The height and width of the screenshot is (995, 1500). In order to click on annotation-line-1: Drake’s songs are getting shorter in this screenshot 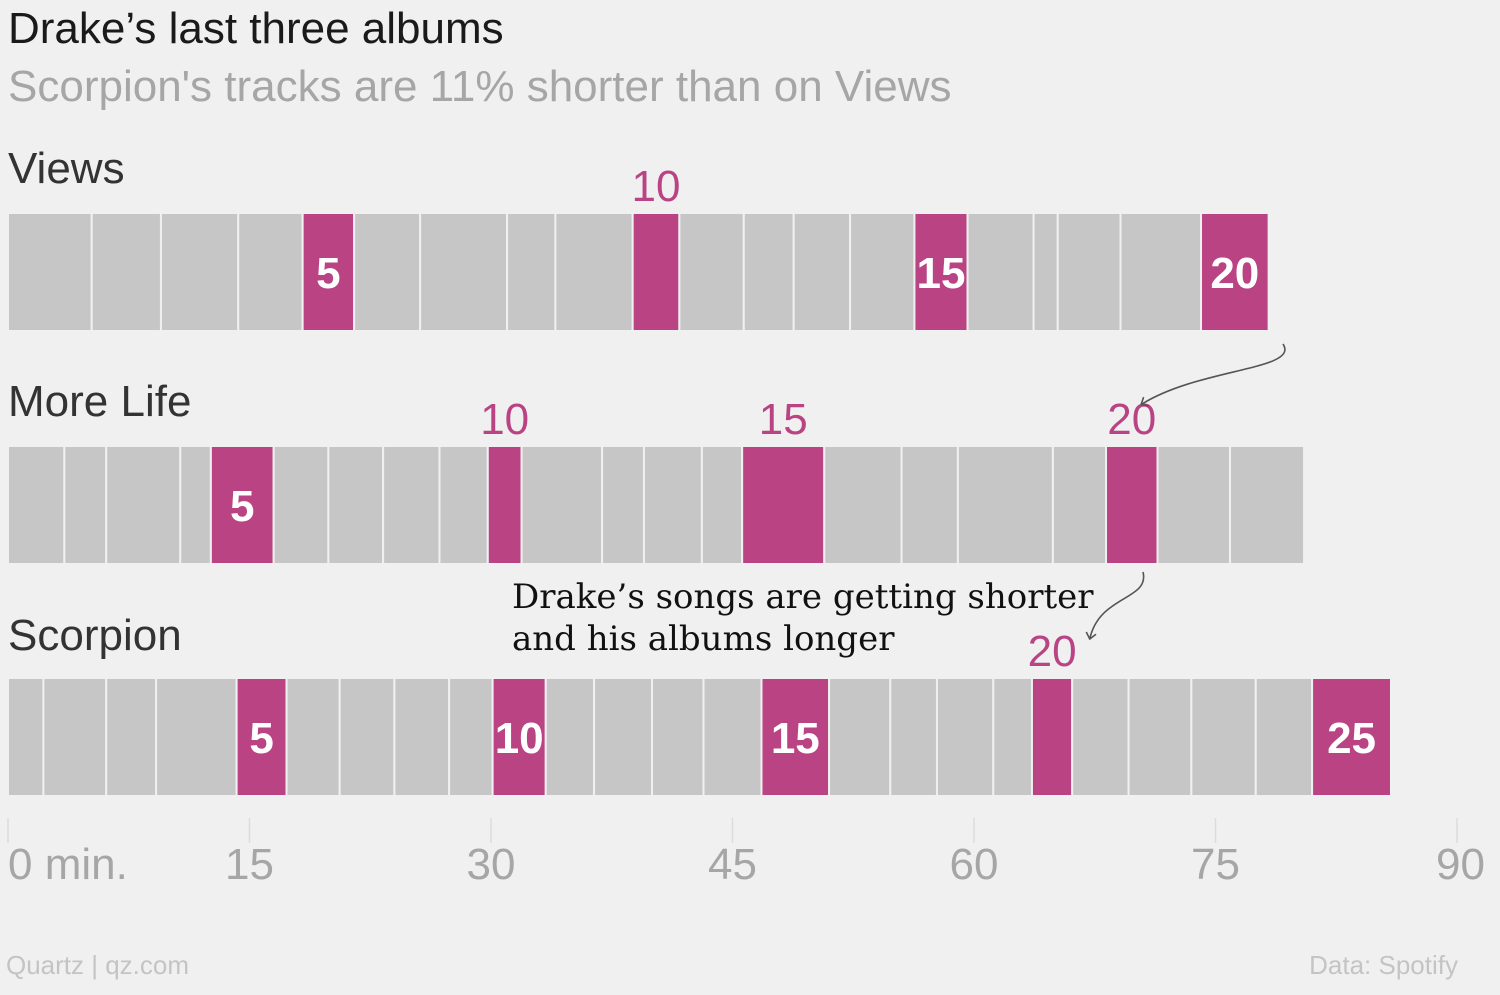, I will do `click(803, 597)`.